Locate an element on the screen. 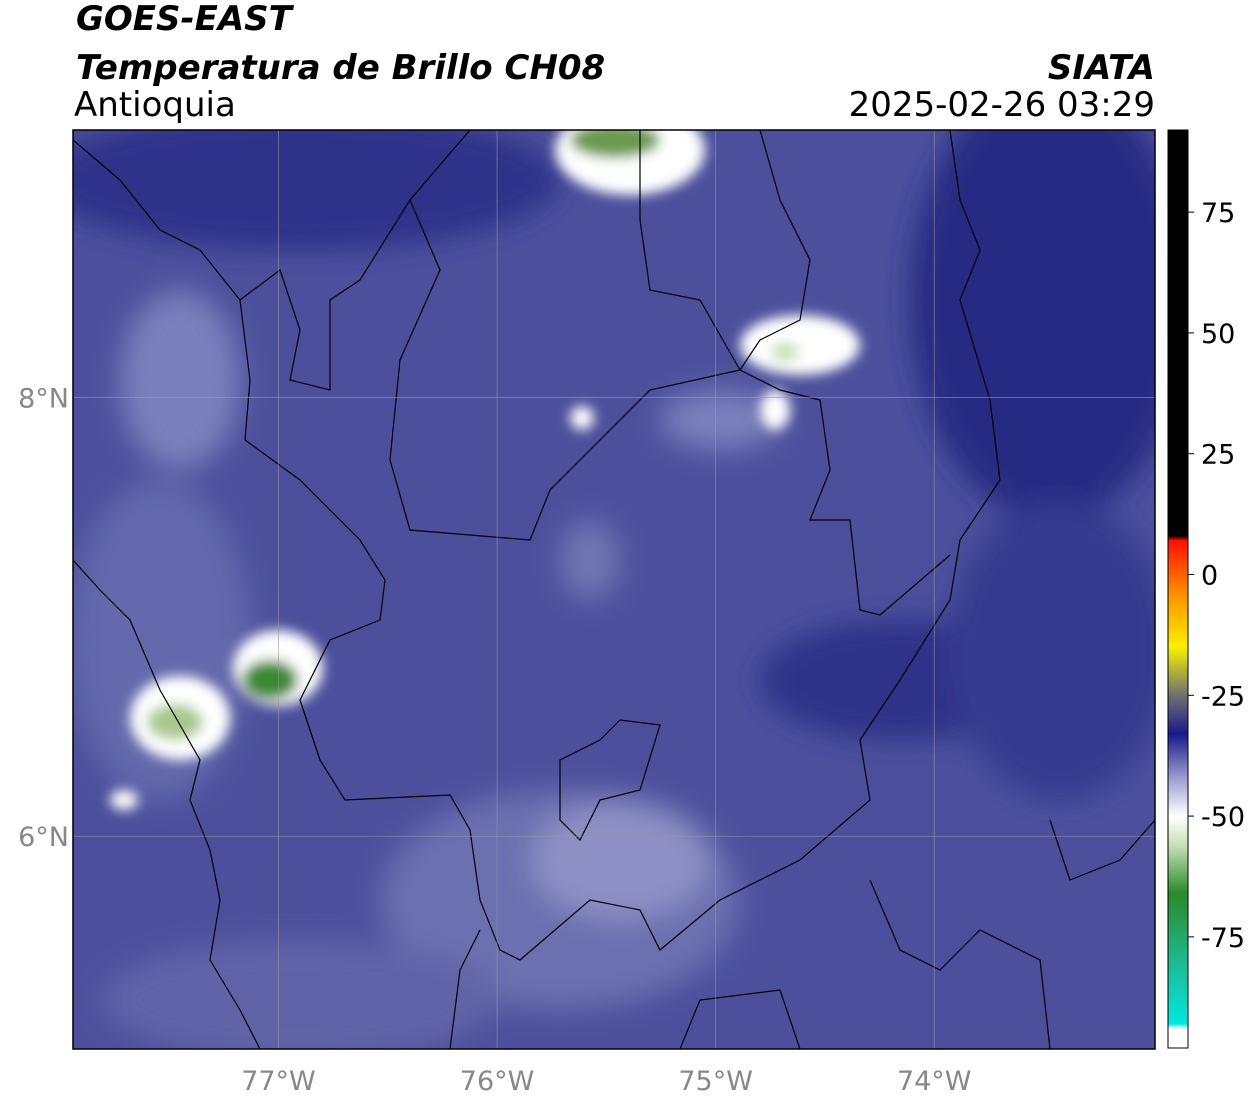  x-tick-label: 74°W is located at coordinates (934, 1081).